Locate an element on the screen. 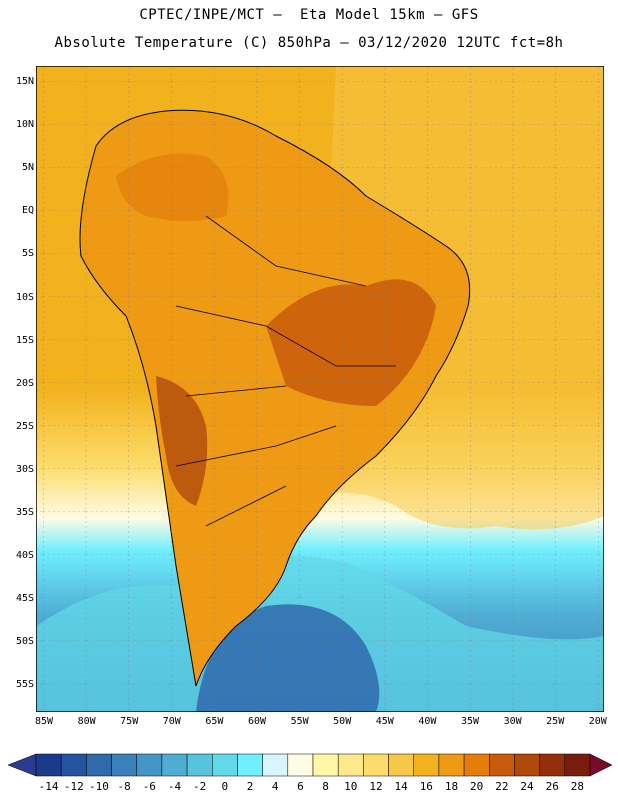 The width and height of the screenshot is (618, 800). colorbar-label: 18 is located at coordinates (451, 786).